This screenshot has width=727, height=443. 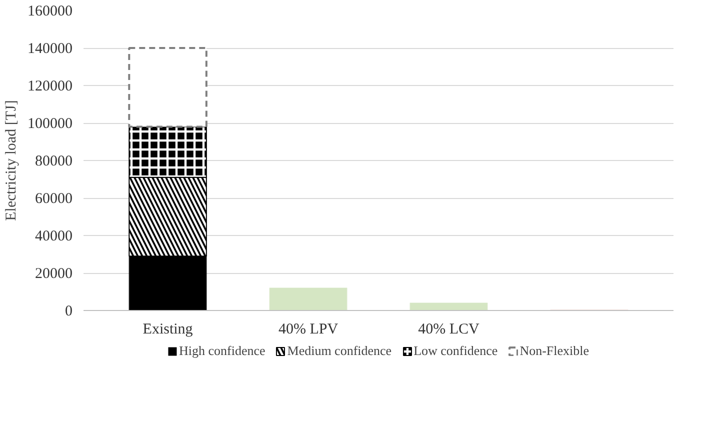 I want to click on y-tick-label: 20000, so click(x=53, y=274).